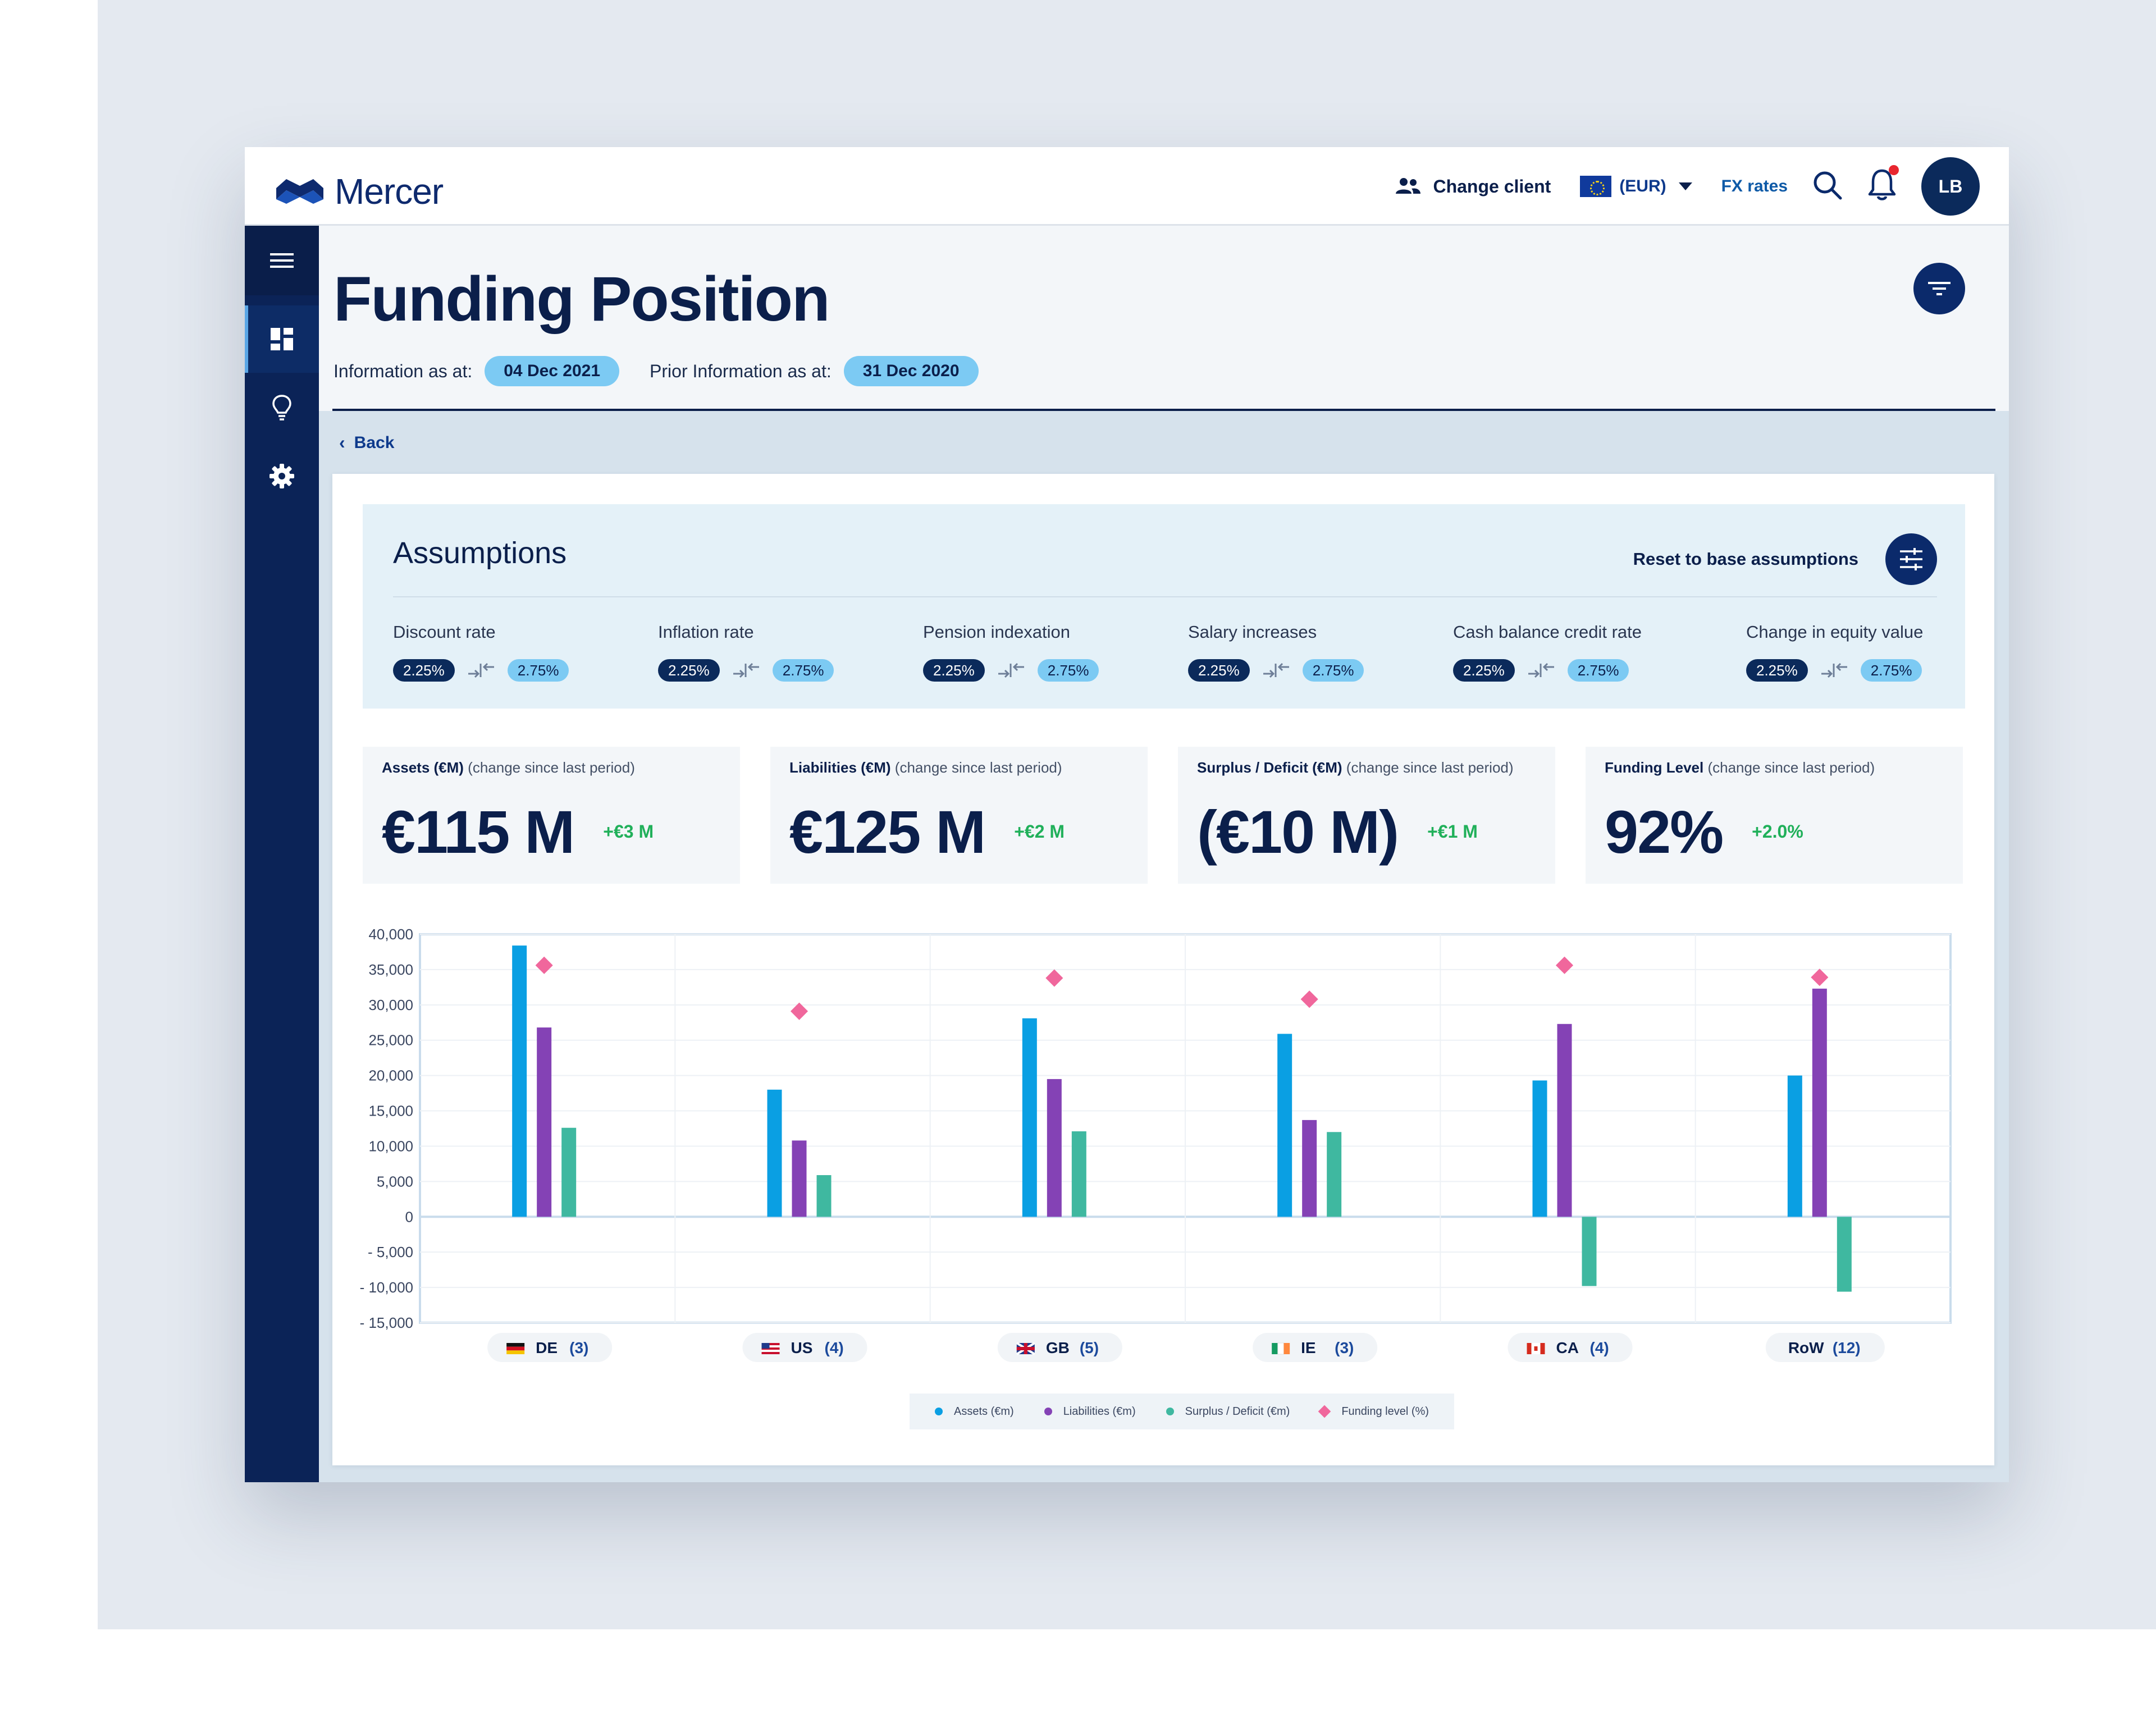  I want to click on filter-icon, so click(1939, 288).